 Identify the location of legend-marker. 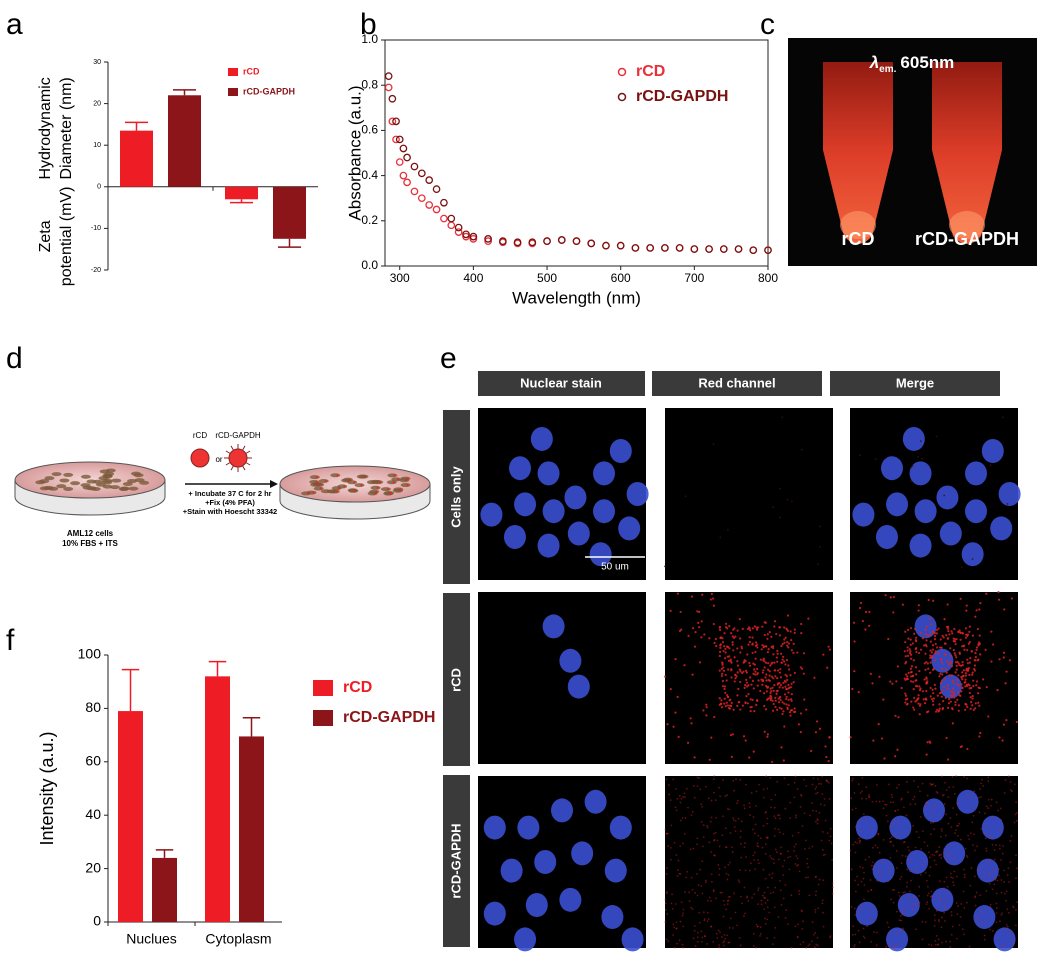
(622, 72).